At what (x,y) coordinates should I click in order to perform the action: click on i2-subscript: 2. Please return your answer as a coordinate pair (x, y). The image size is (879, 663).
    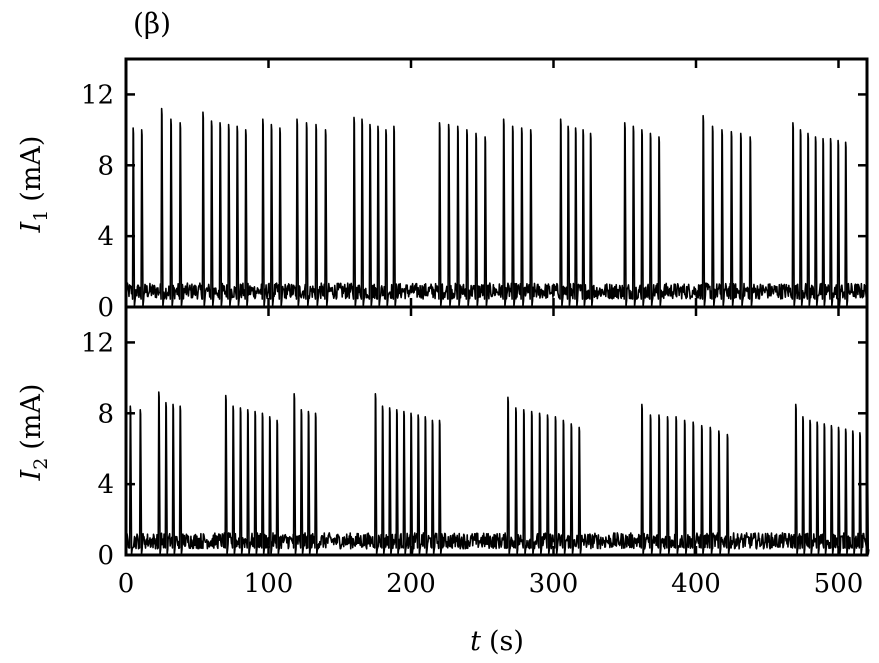
    Looking at the image, I should click on (41, 464).